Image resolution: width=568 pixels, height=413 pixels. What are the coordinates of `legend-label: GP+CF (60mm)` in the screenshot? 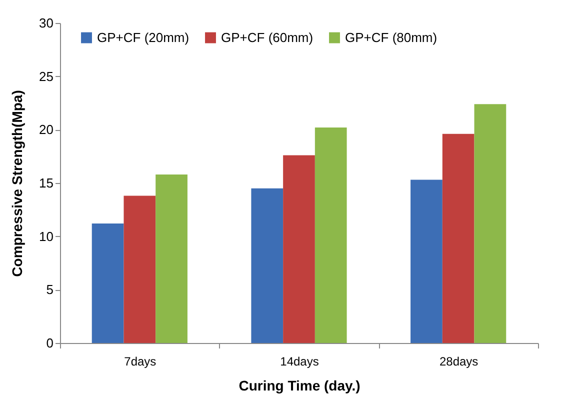 It's located at (267, 37).